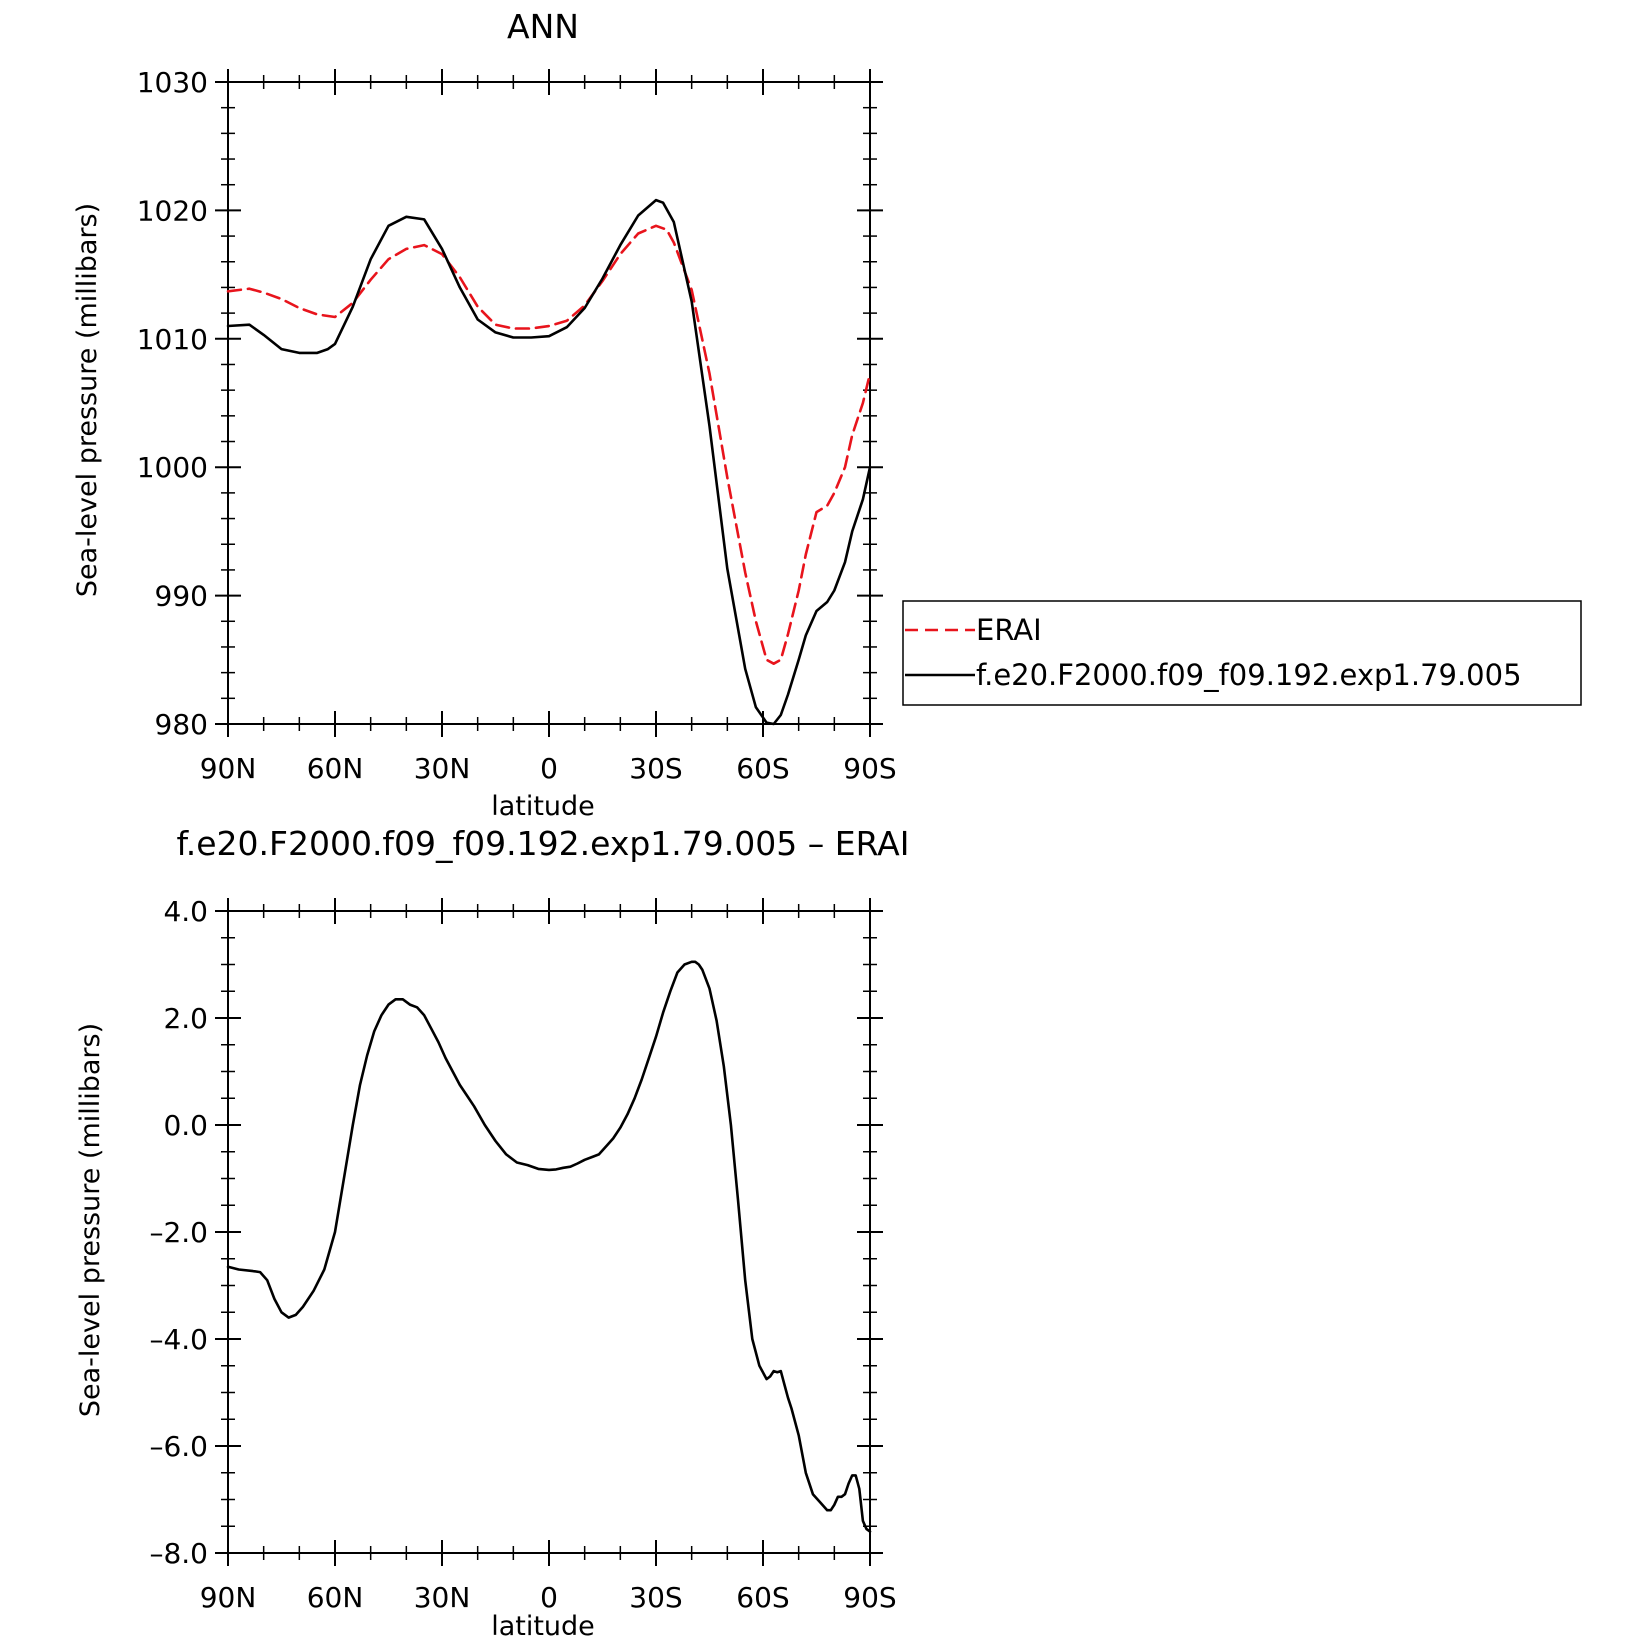  What do you see at coordinates (543, 1626) in the screenshot?
I see `bottom-x-axis-label: latitude` at bounding box center [543, 1626].